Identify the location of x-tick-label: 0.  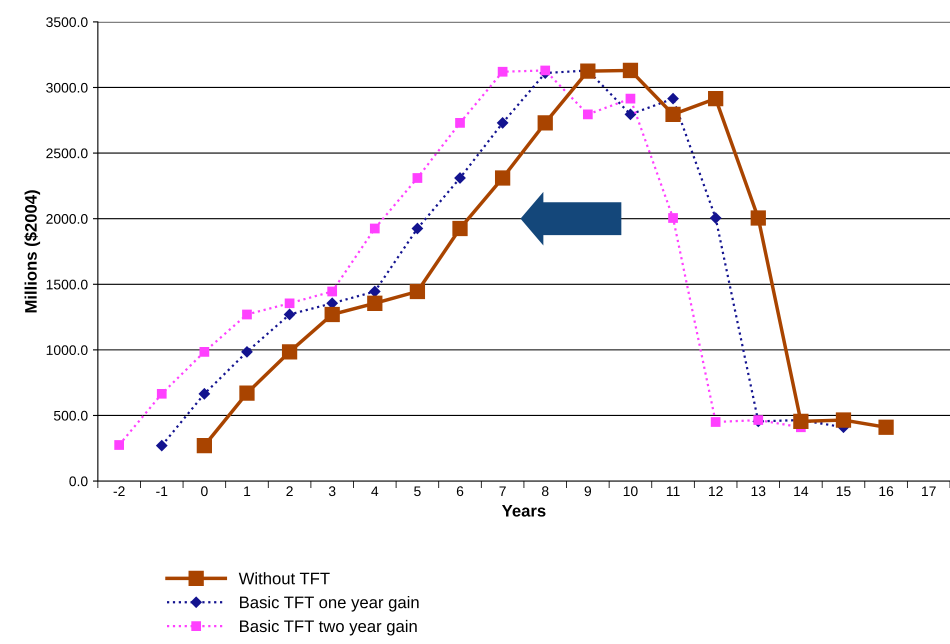
(204, 491).